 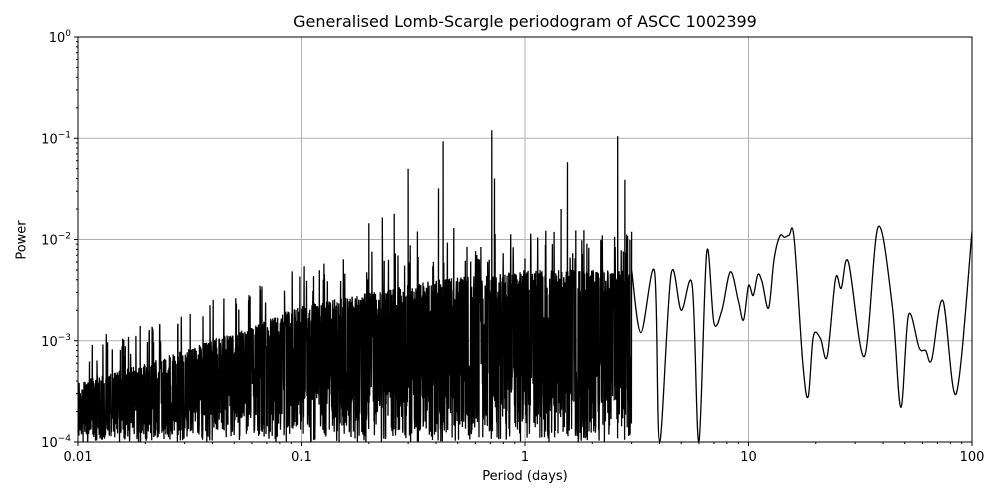 I want to click on y-tick-label: 10⁻³, so click(x=56, y=341).